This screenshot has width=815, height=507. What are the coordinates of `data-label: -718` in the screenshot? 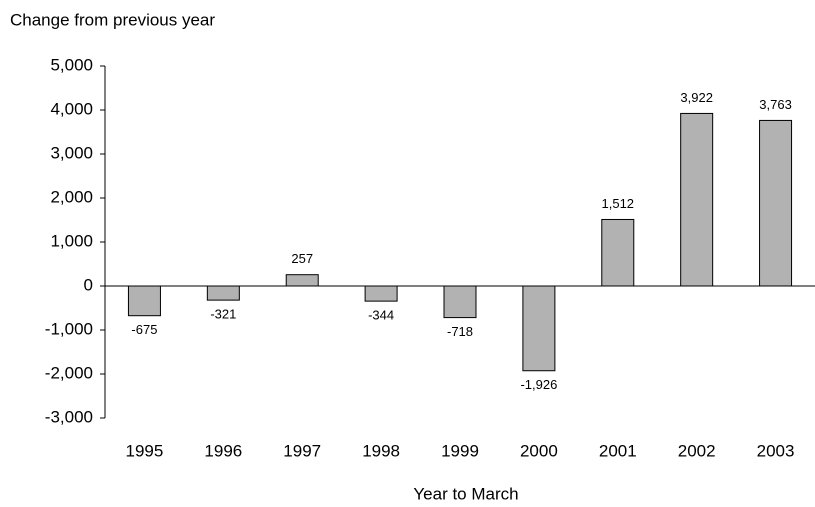 It's located at (460, 331).